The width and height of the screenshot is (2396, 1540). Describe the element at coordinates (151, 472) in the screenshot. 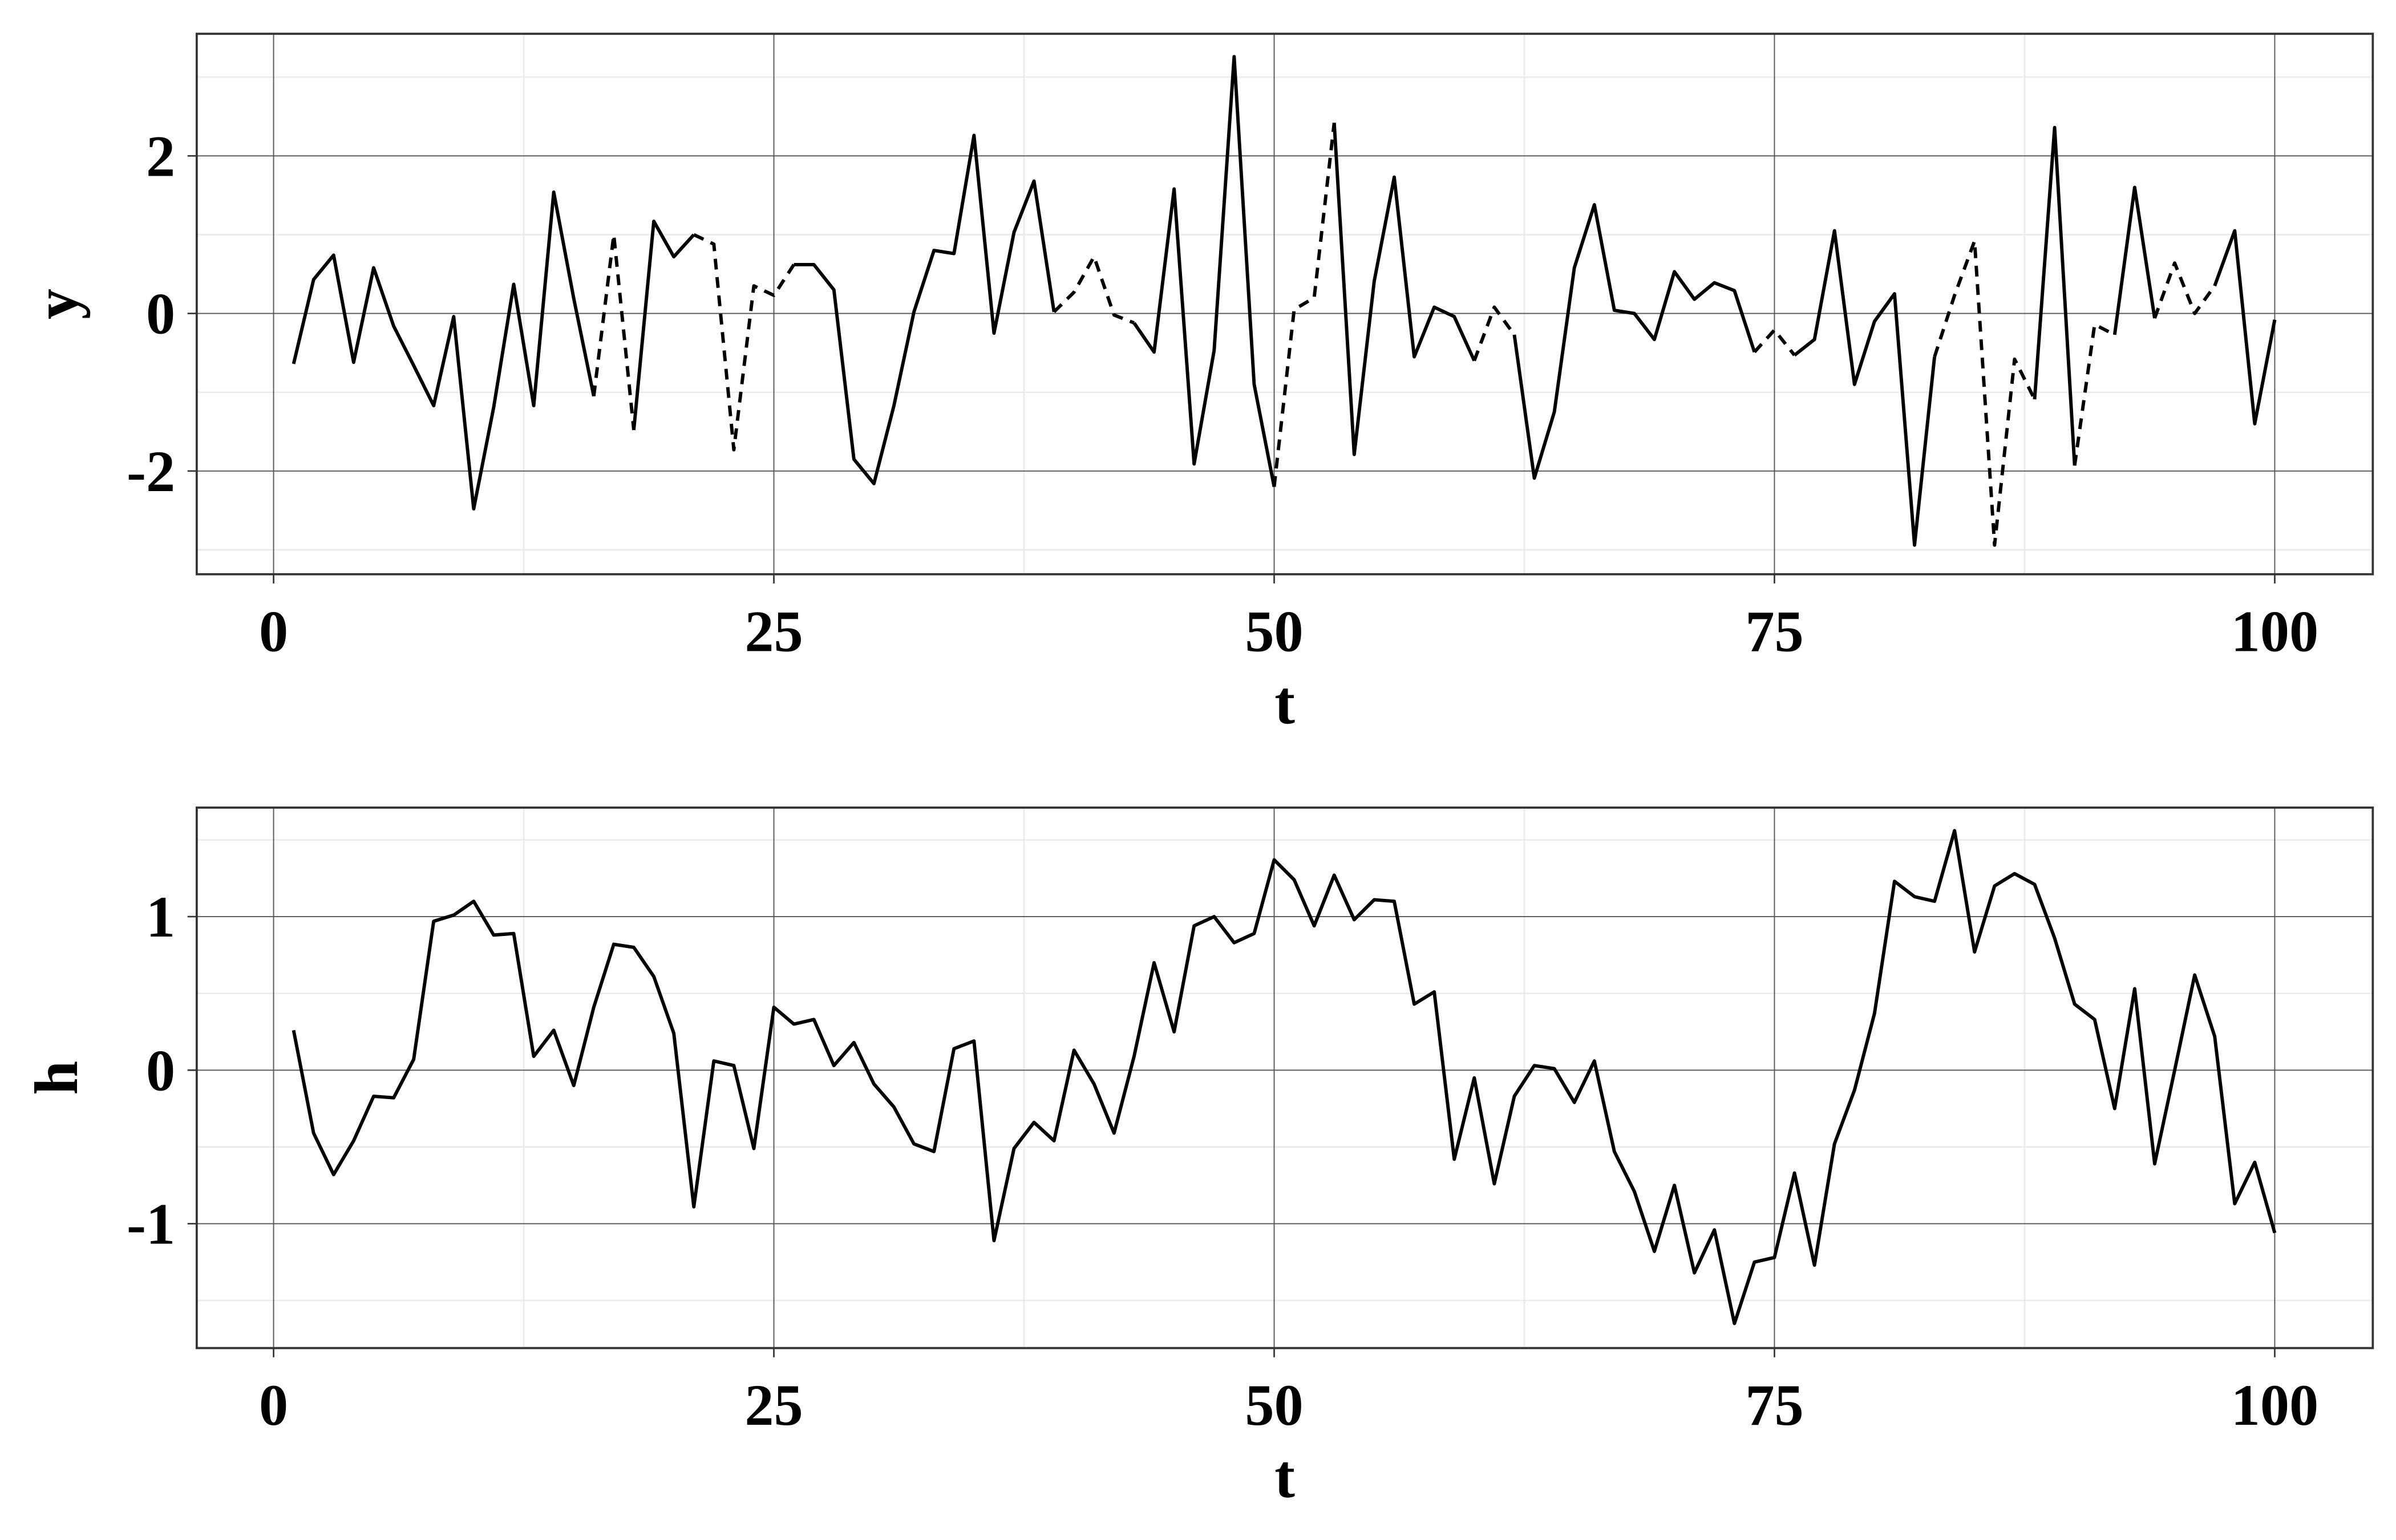

I see `y-tick-label: -2` at that location.